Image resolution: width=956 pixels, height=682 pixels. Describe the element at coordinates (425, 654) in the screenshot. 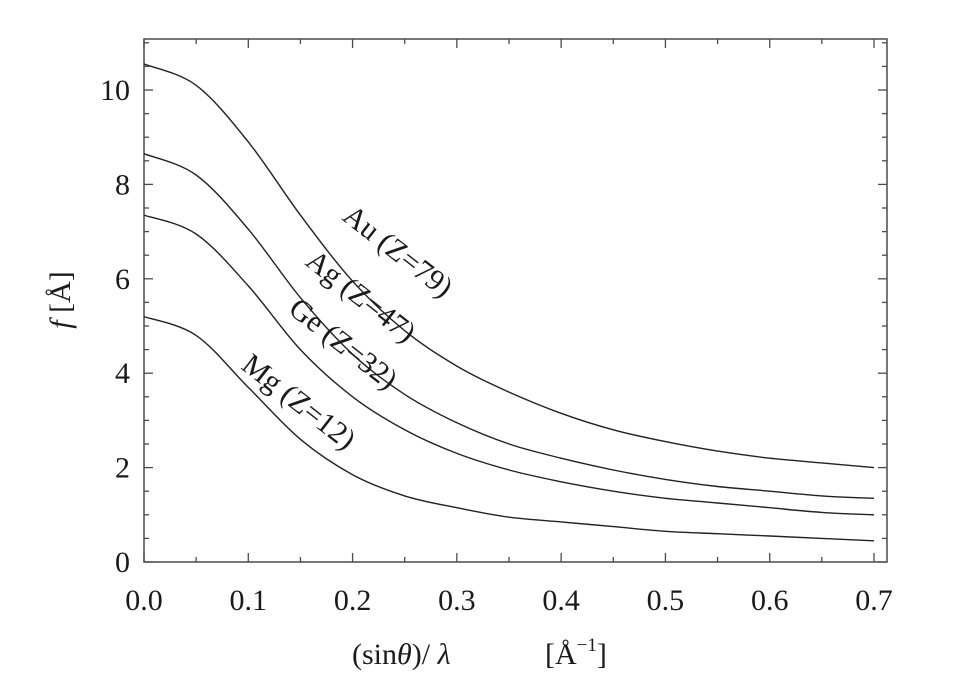

I see `x-axis-label-rest: )/` at that location.